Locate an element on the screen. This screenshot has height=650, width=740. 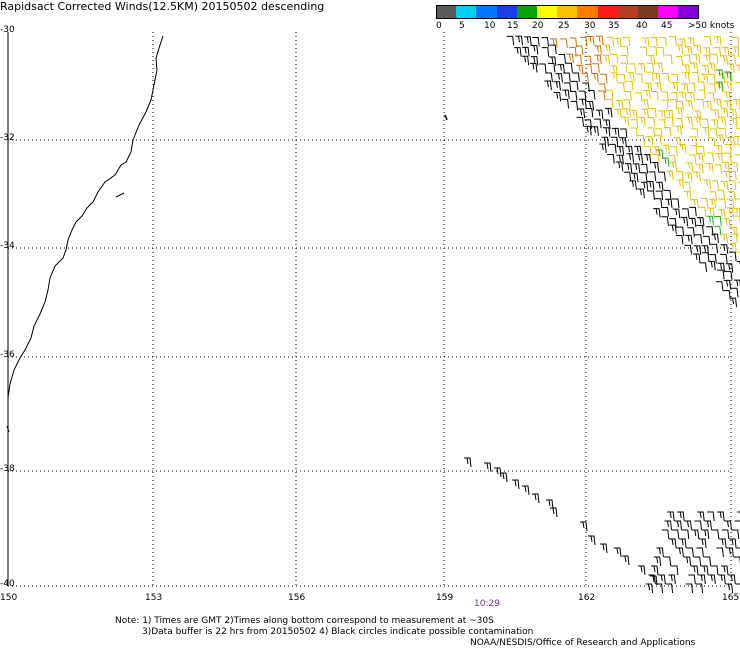
lon-tick-label: 165 is located at coordinates (731, 598).